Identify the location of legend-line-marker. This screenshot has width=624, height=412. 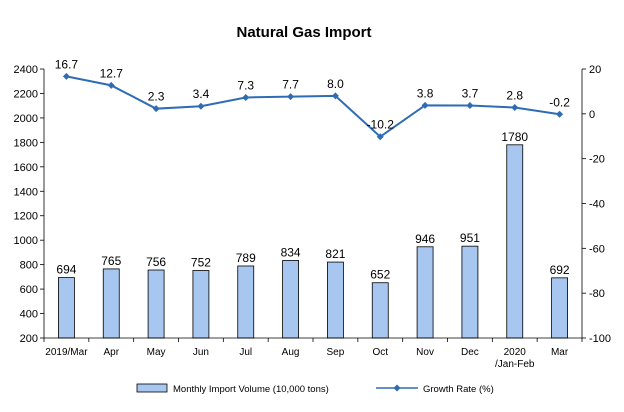
(397, 388).